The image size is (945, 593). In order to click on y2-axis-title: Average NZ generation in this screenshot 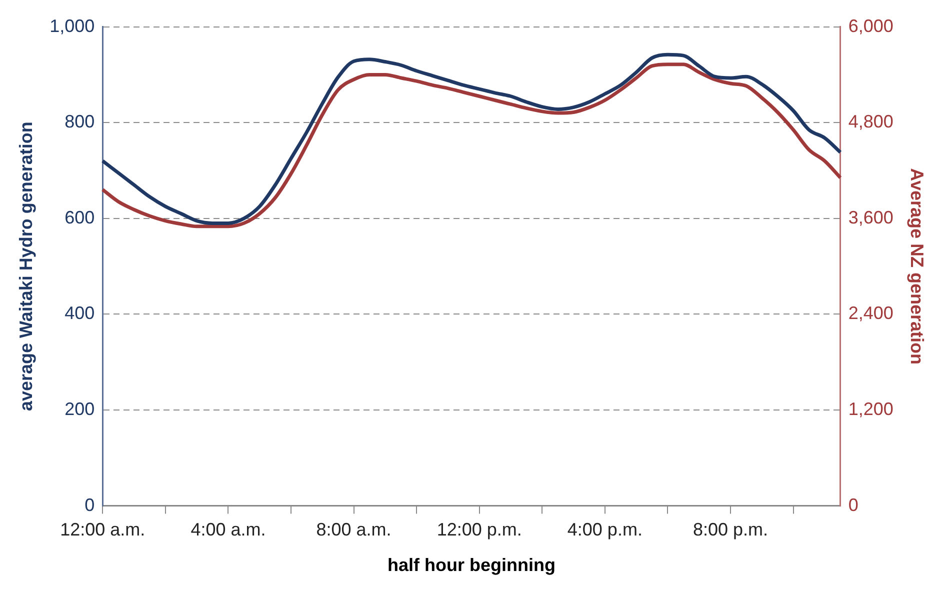, I will do `click(917, 266)`.